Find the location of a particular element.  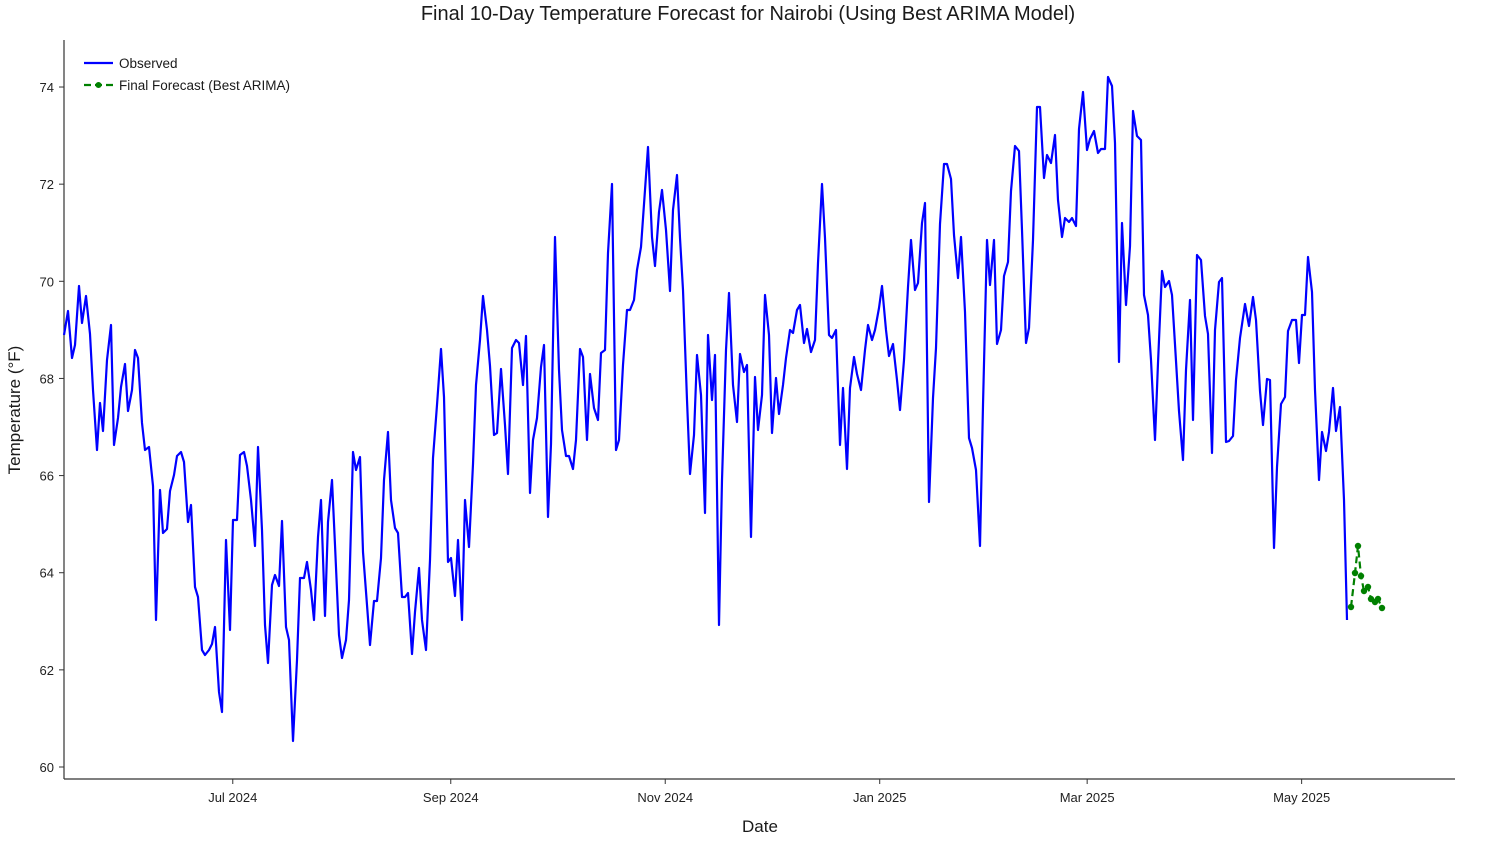

x-tick-label: Jan 2025 is located at coordinates (880, 797).